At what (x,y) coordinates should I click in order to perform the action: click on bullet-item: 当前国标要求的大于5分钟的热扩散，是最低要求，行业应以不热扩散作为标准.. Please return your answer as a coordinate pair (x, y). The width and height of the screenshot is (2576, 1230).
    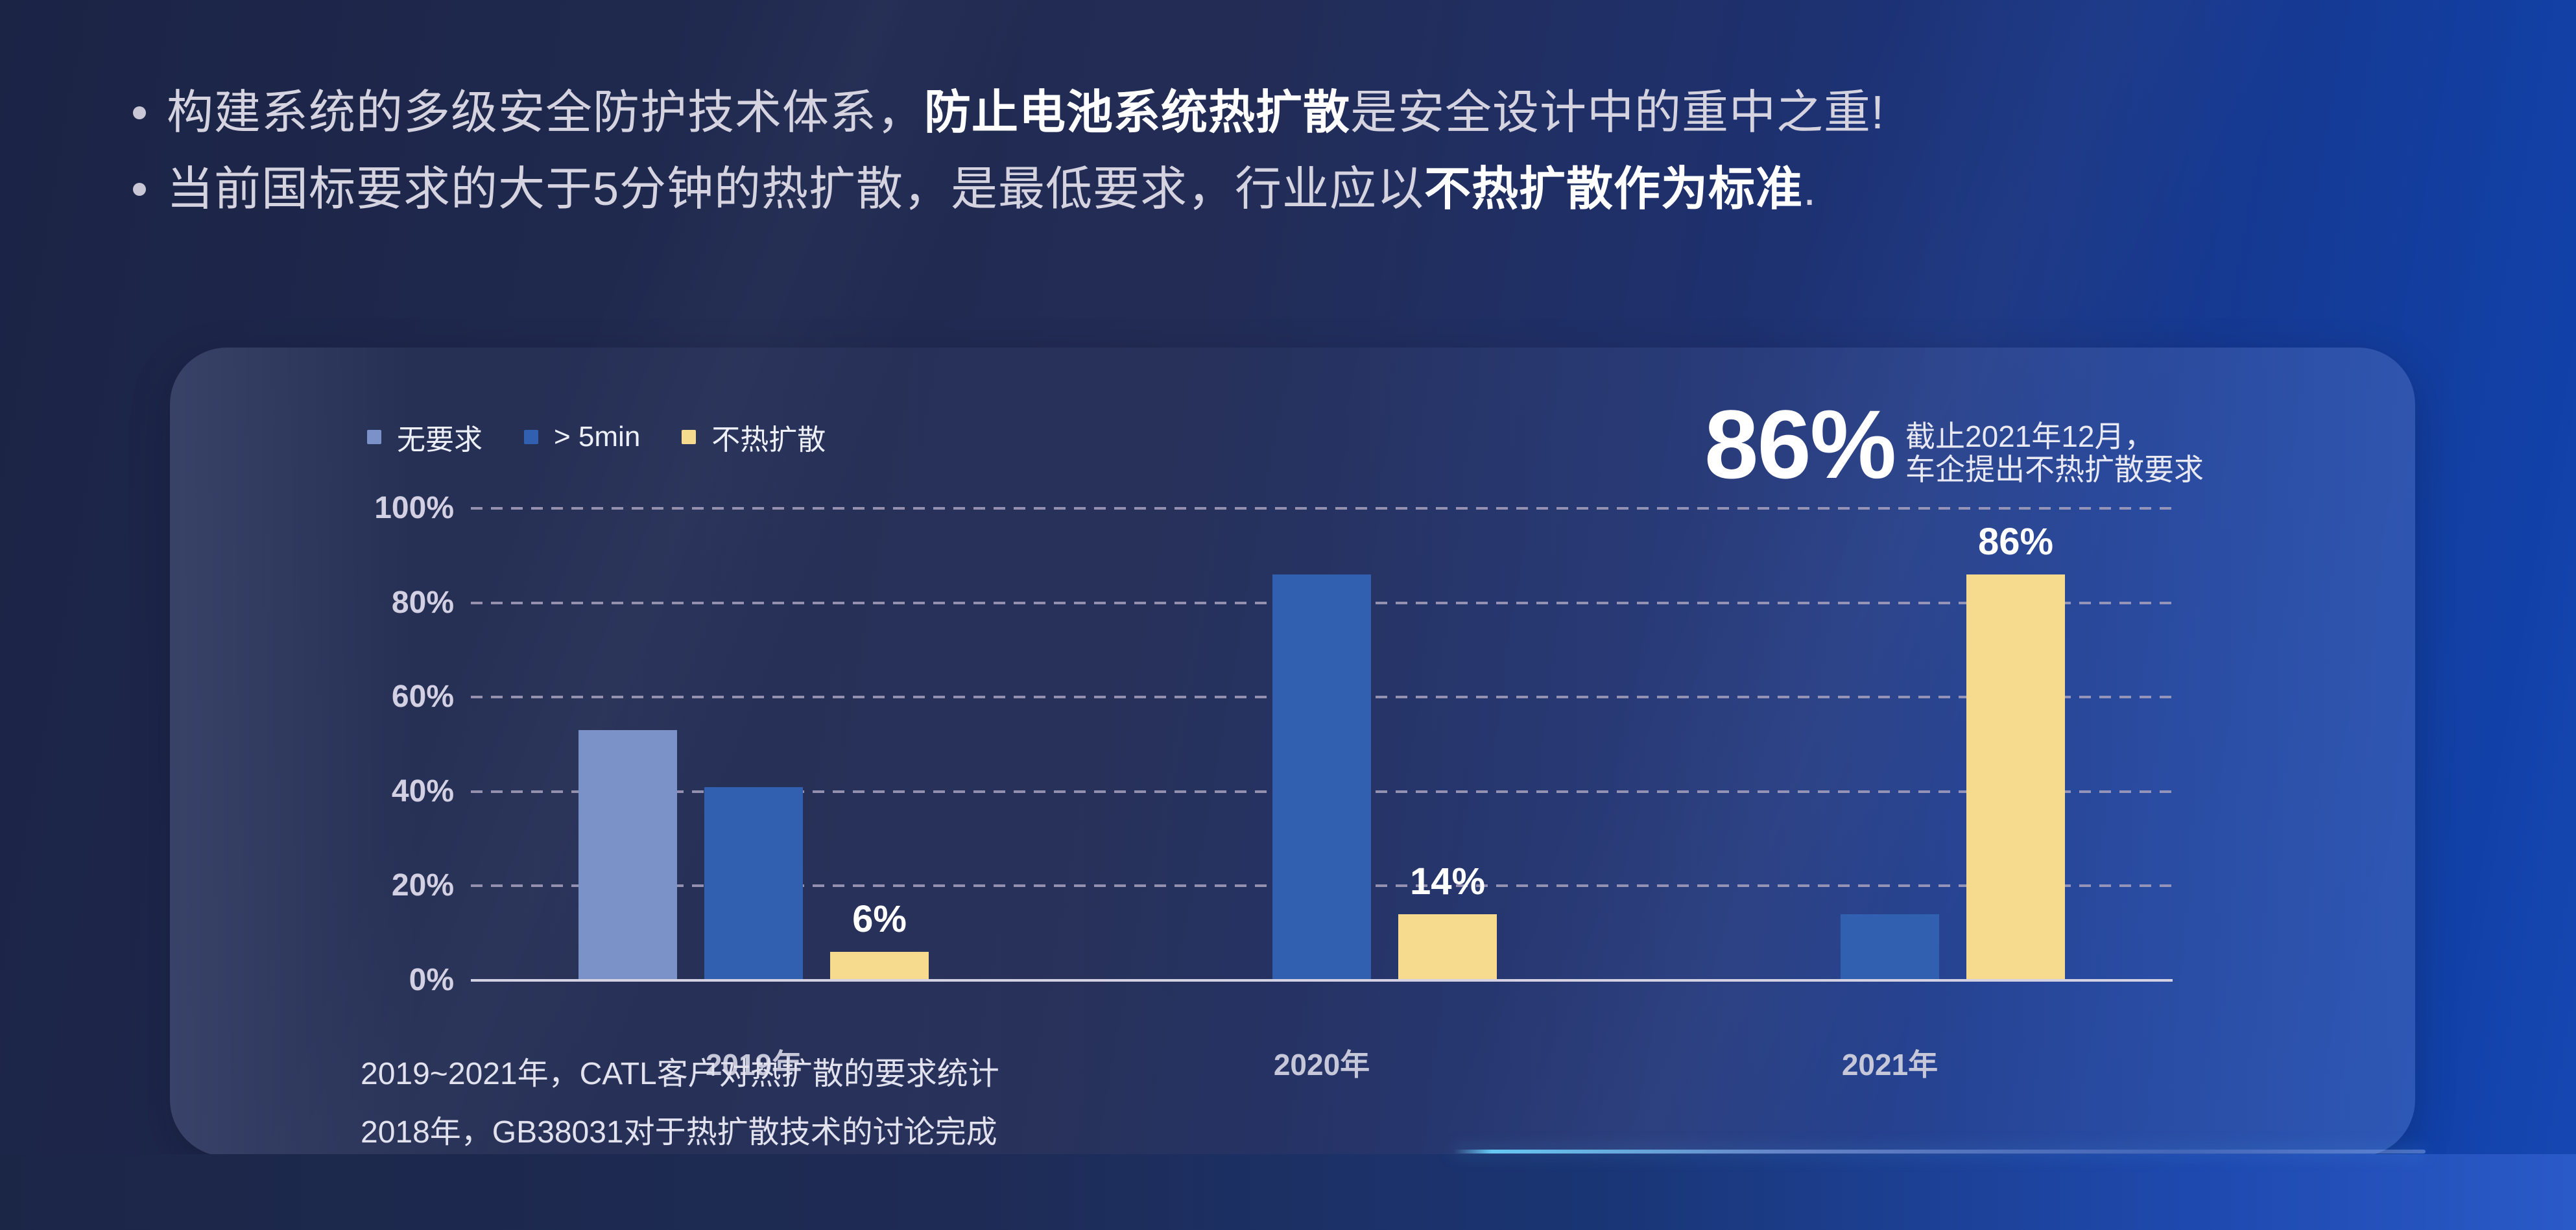
    Looking at the image, I should click on (975, 189).